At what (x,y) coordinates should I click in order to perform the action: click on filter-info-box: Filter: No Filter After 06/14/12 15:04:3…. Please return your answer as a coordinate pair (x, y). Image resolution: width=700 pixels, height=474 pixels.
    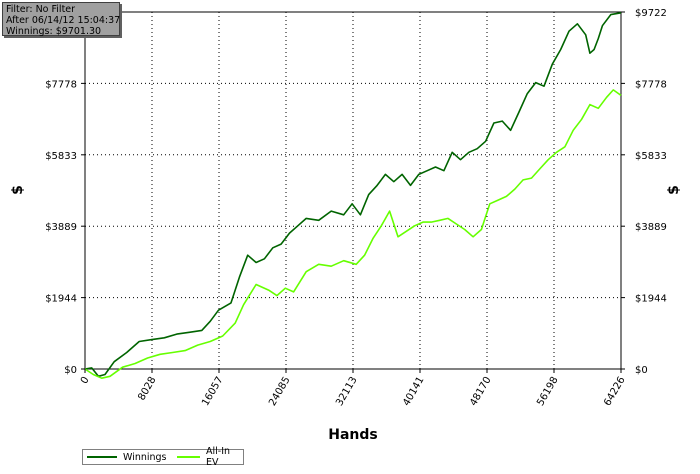
    Looking at the image, I should click on (61, 19).